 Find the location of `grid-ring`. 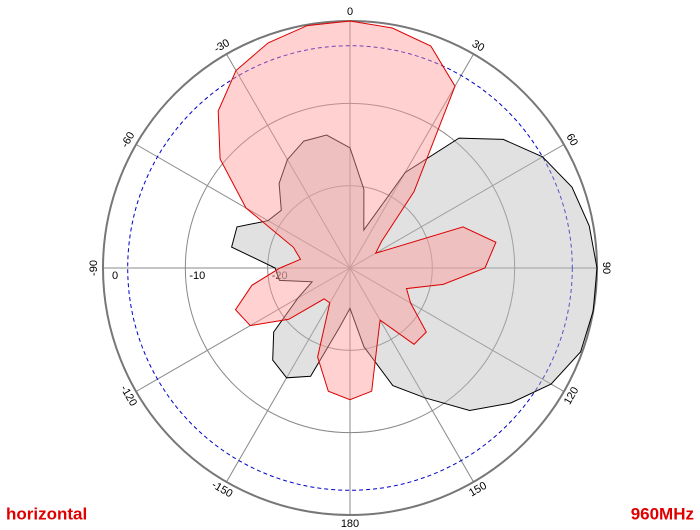

grid-ring is located at coordinates (350, 268).